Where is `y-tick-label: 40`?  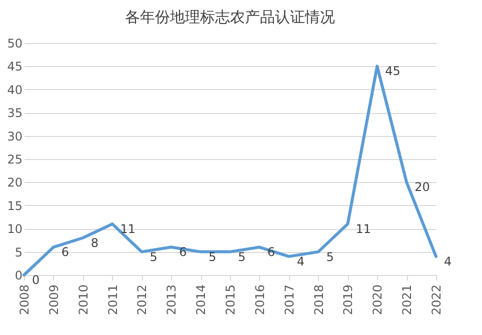 y-tick-label: 40 is located at coordinates (14, 89).